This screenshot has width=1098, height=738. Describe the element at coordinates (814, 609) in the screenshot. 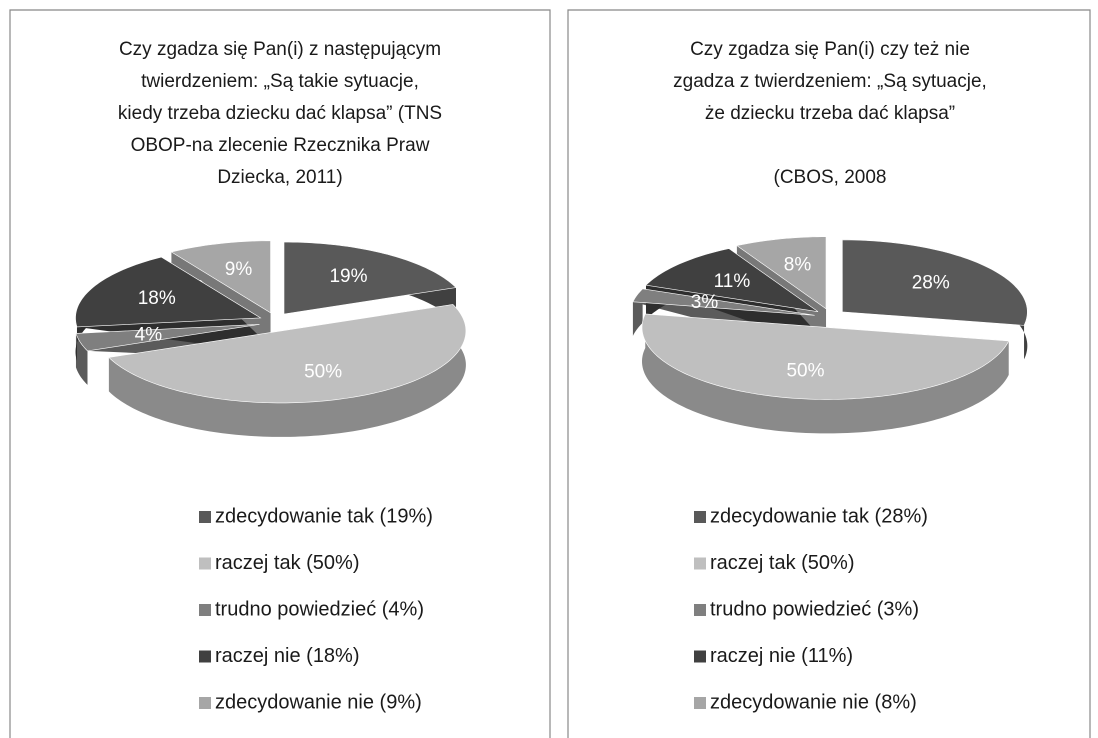

I see `legend-label: trudno powiedzieć (3%)` at that location.